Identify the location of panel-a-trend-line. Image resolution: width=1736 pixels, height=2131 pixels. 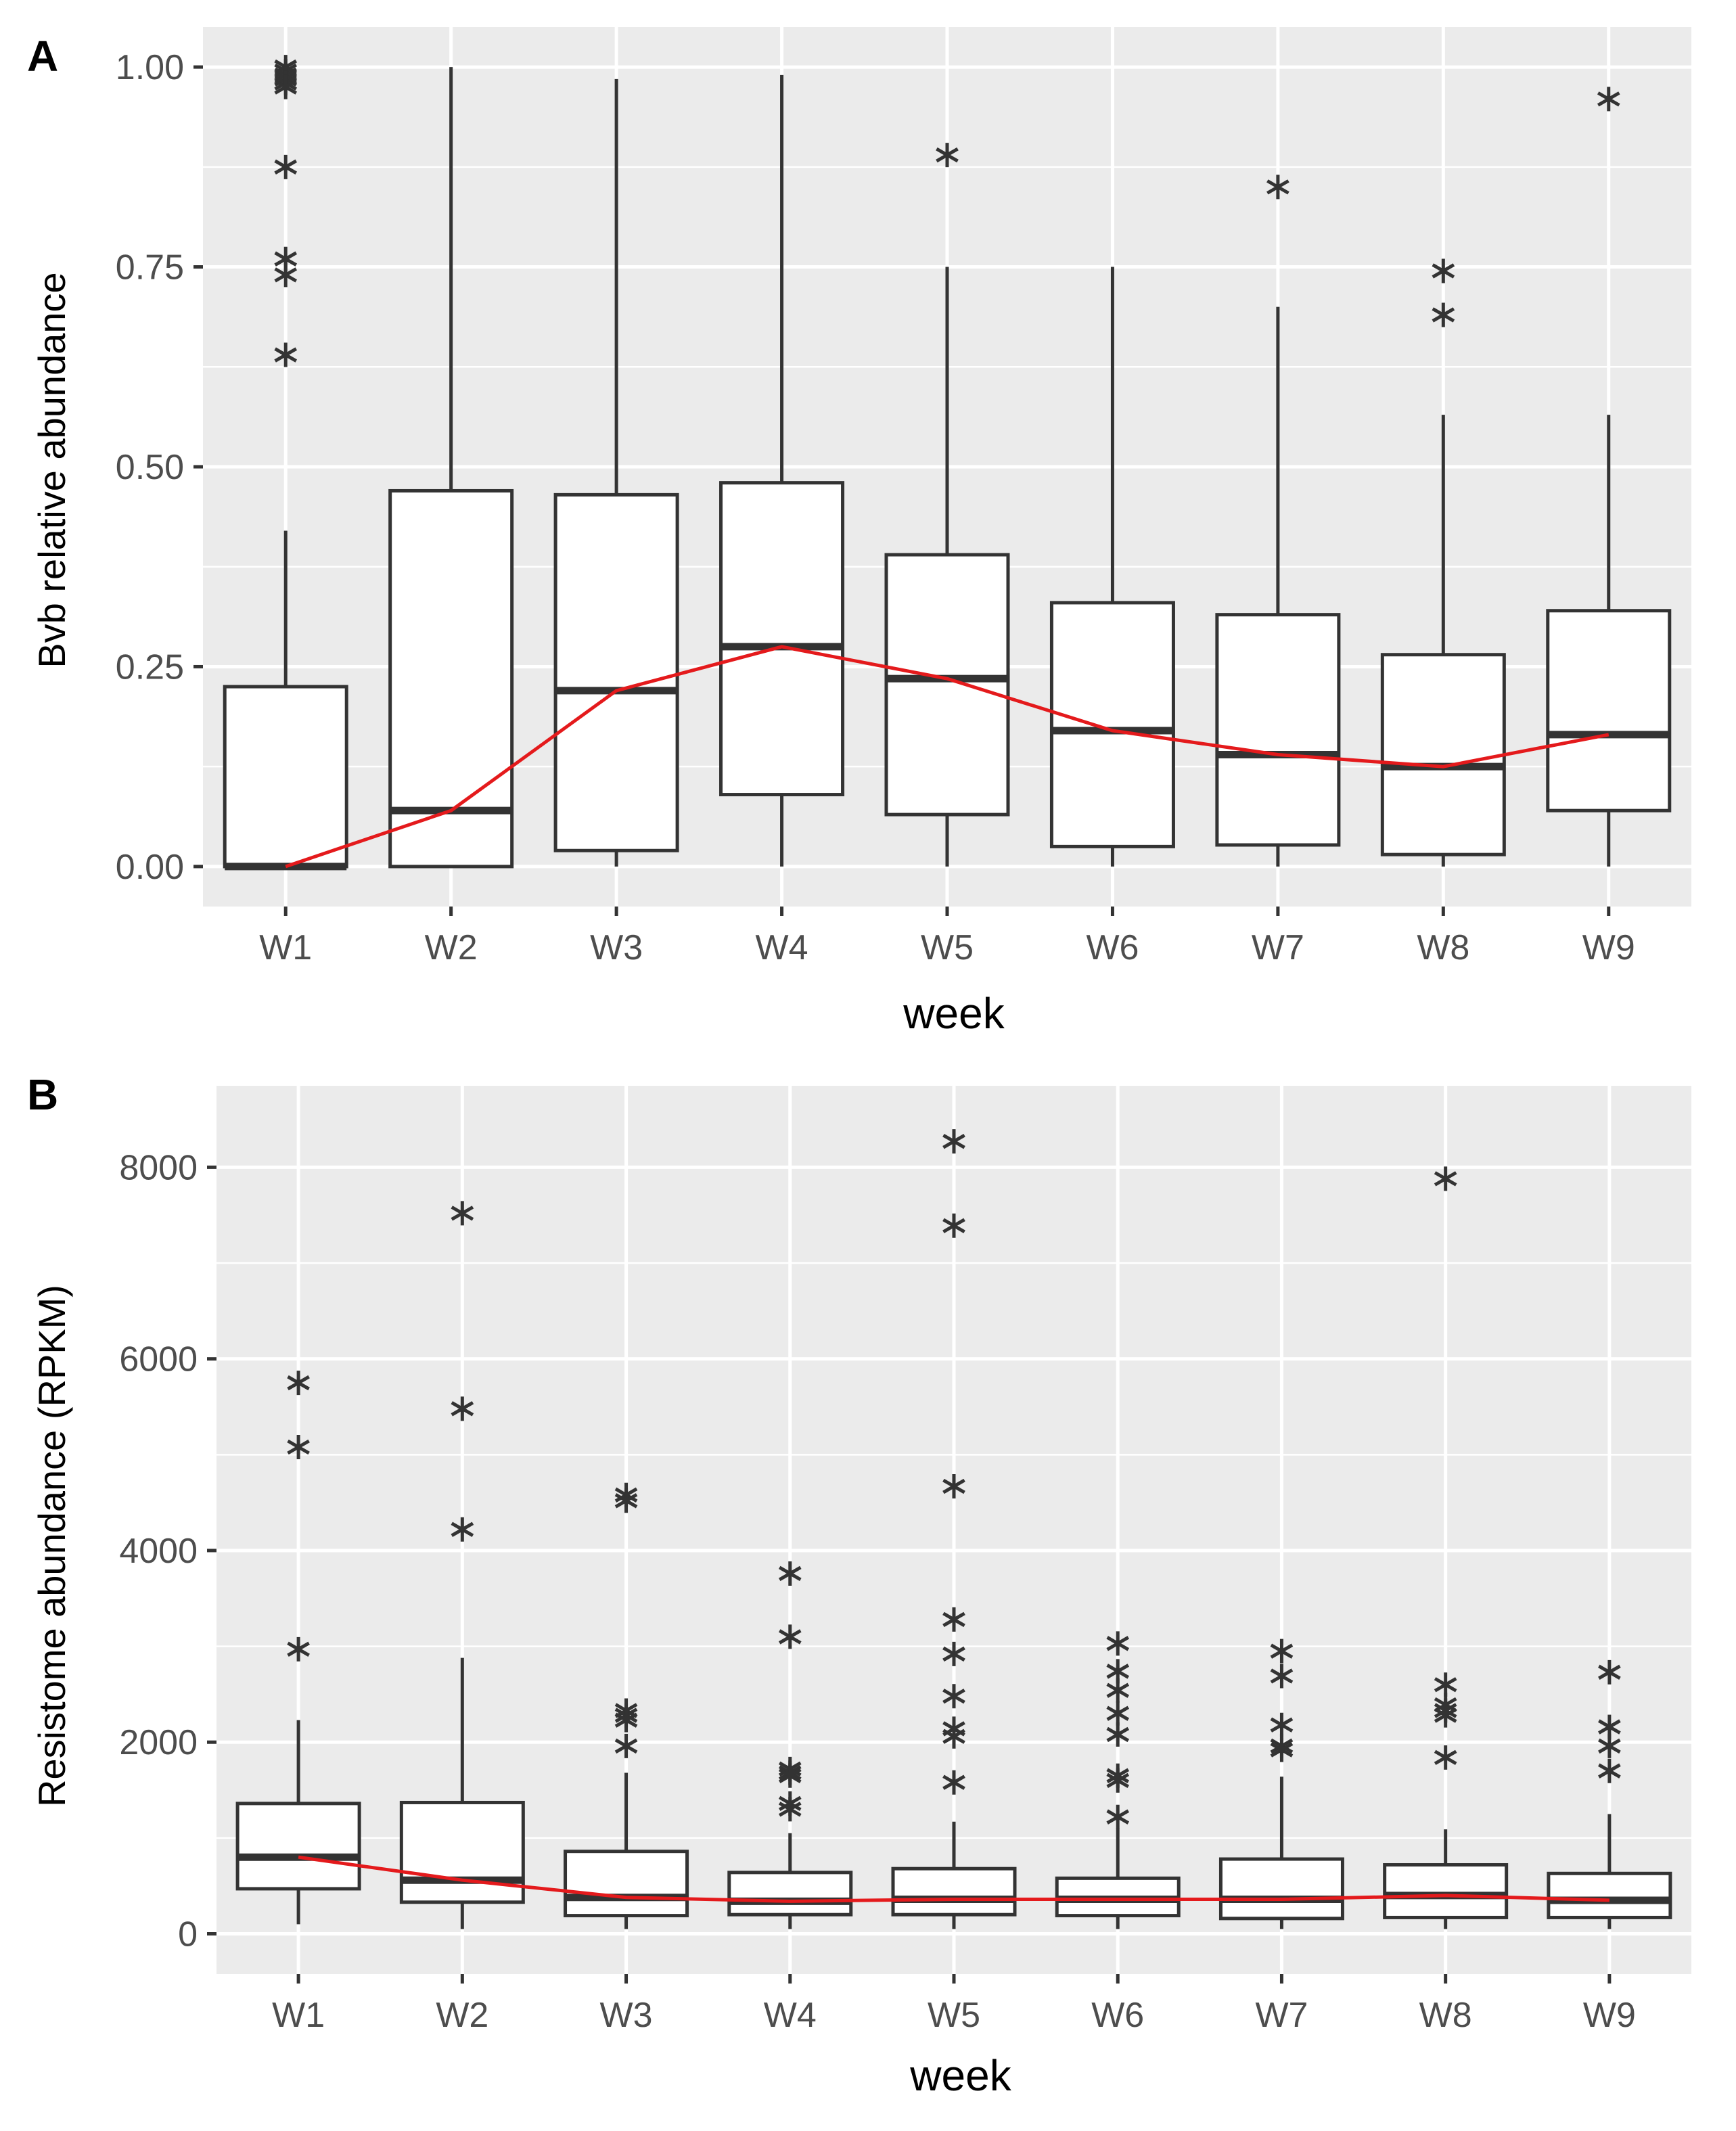
(947, 757).